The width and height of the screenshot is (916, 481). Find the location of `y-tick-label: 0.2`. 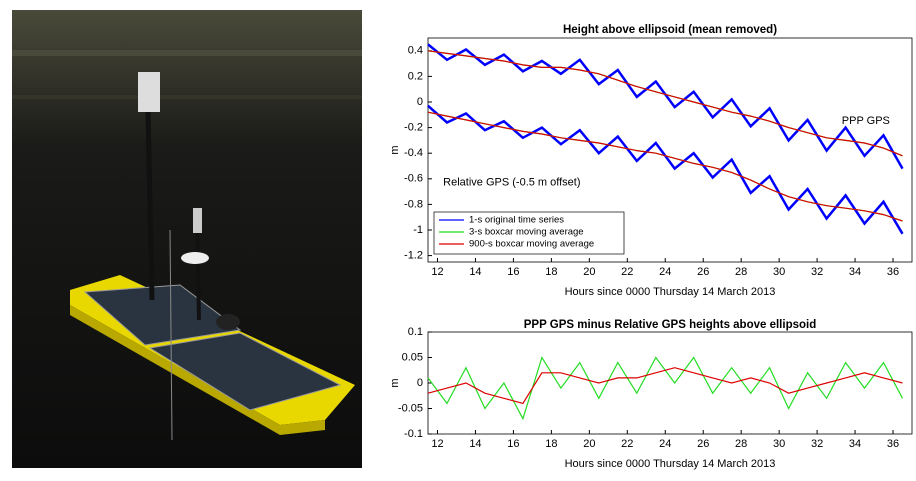

y-tick-label: 0.2 is located at coordinates (415, 76).